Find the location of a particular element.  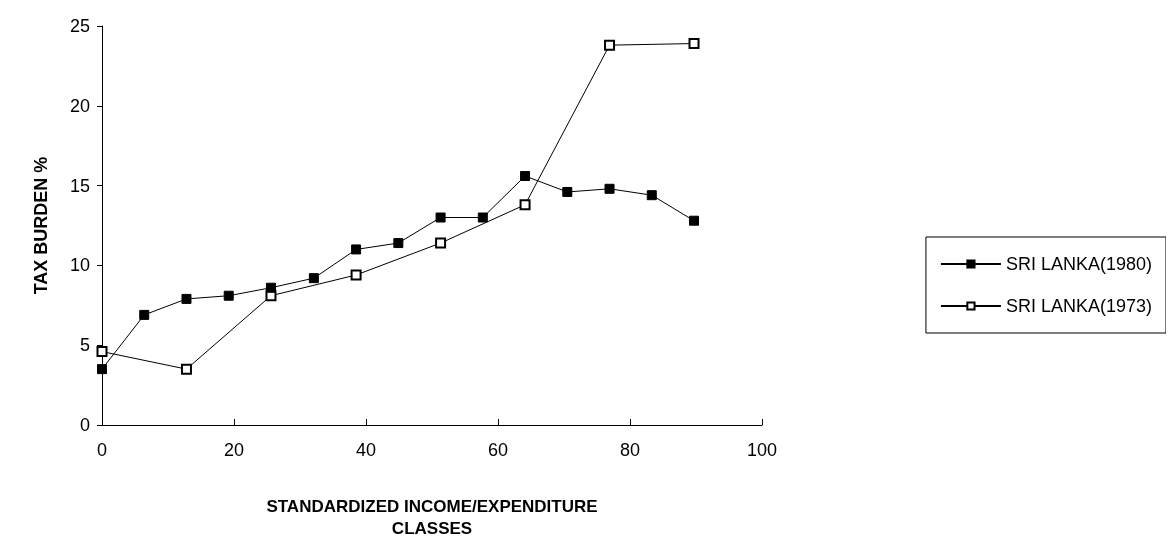

y-tick-label: 0 is located at coordinates (84, 425).